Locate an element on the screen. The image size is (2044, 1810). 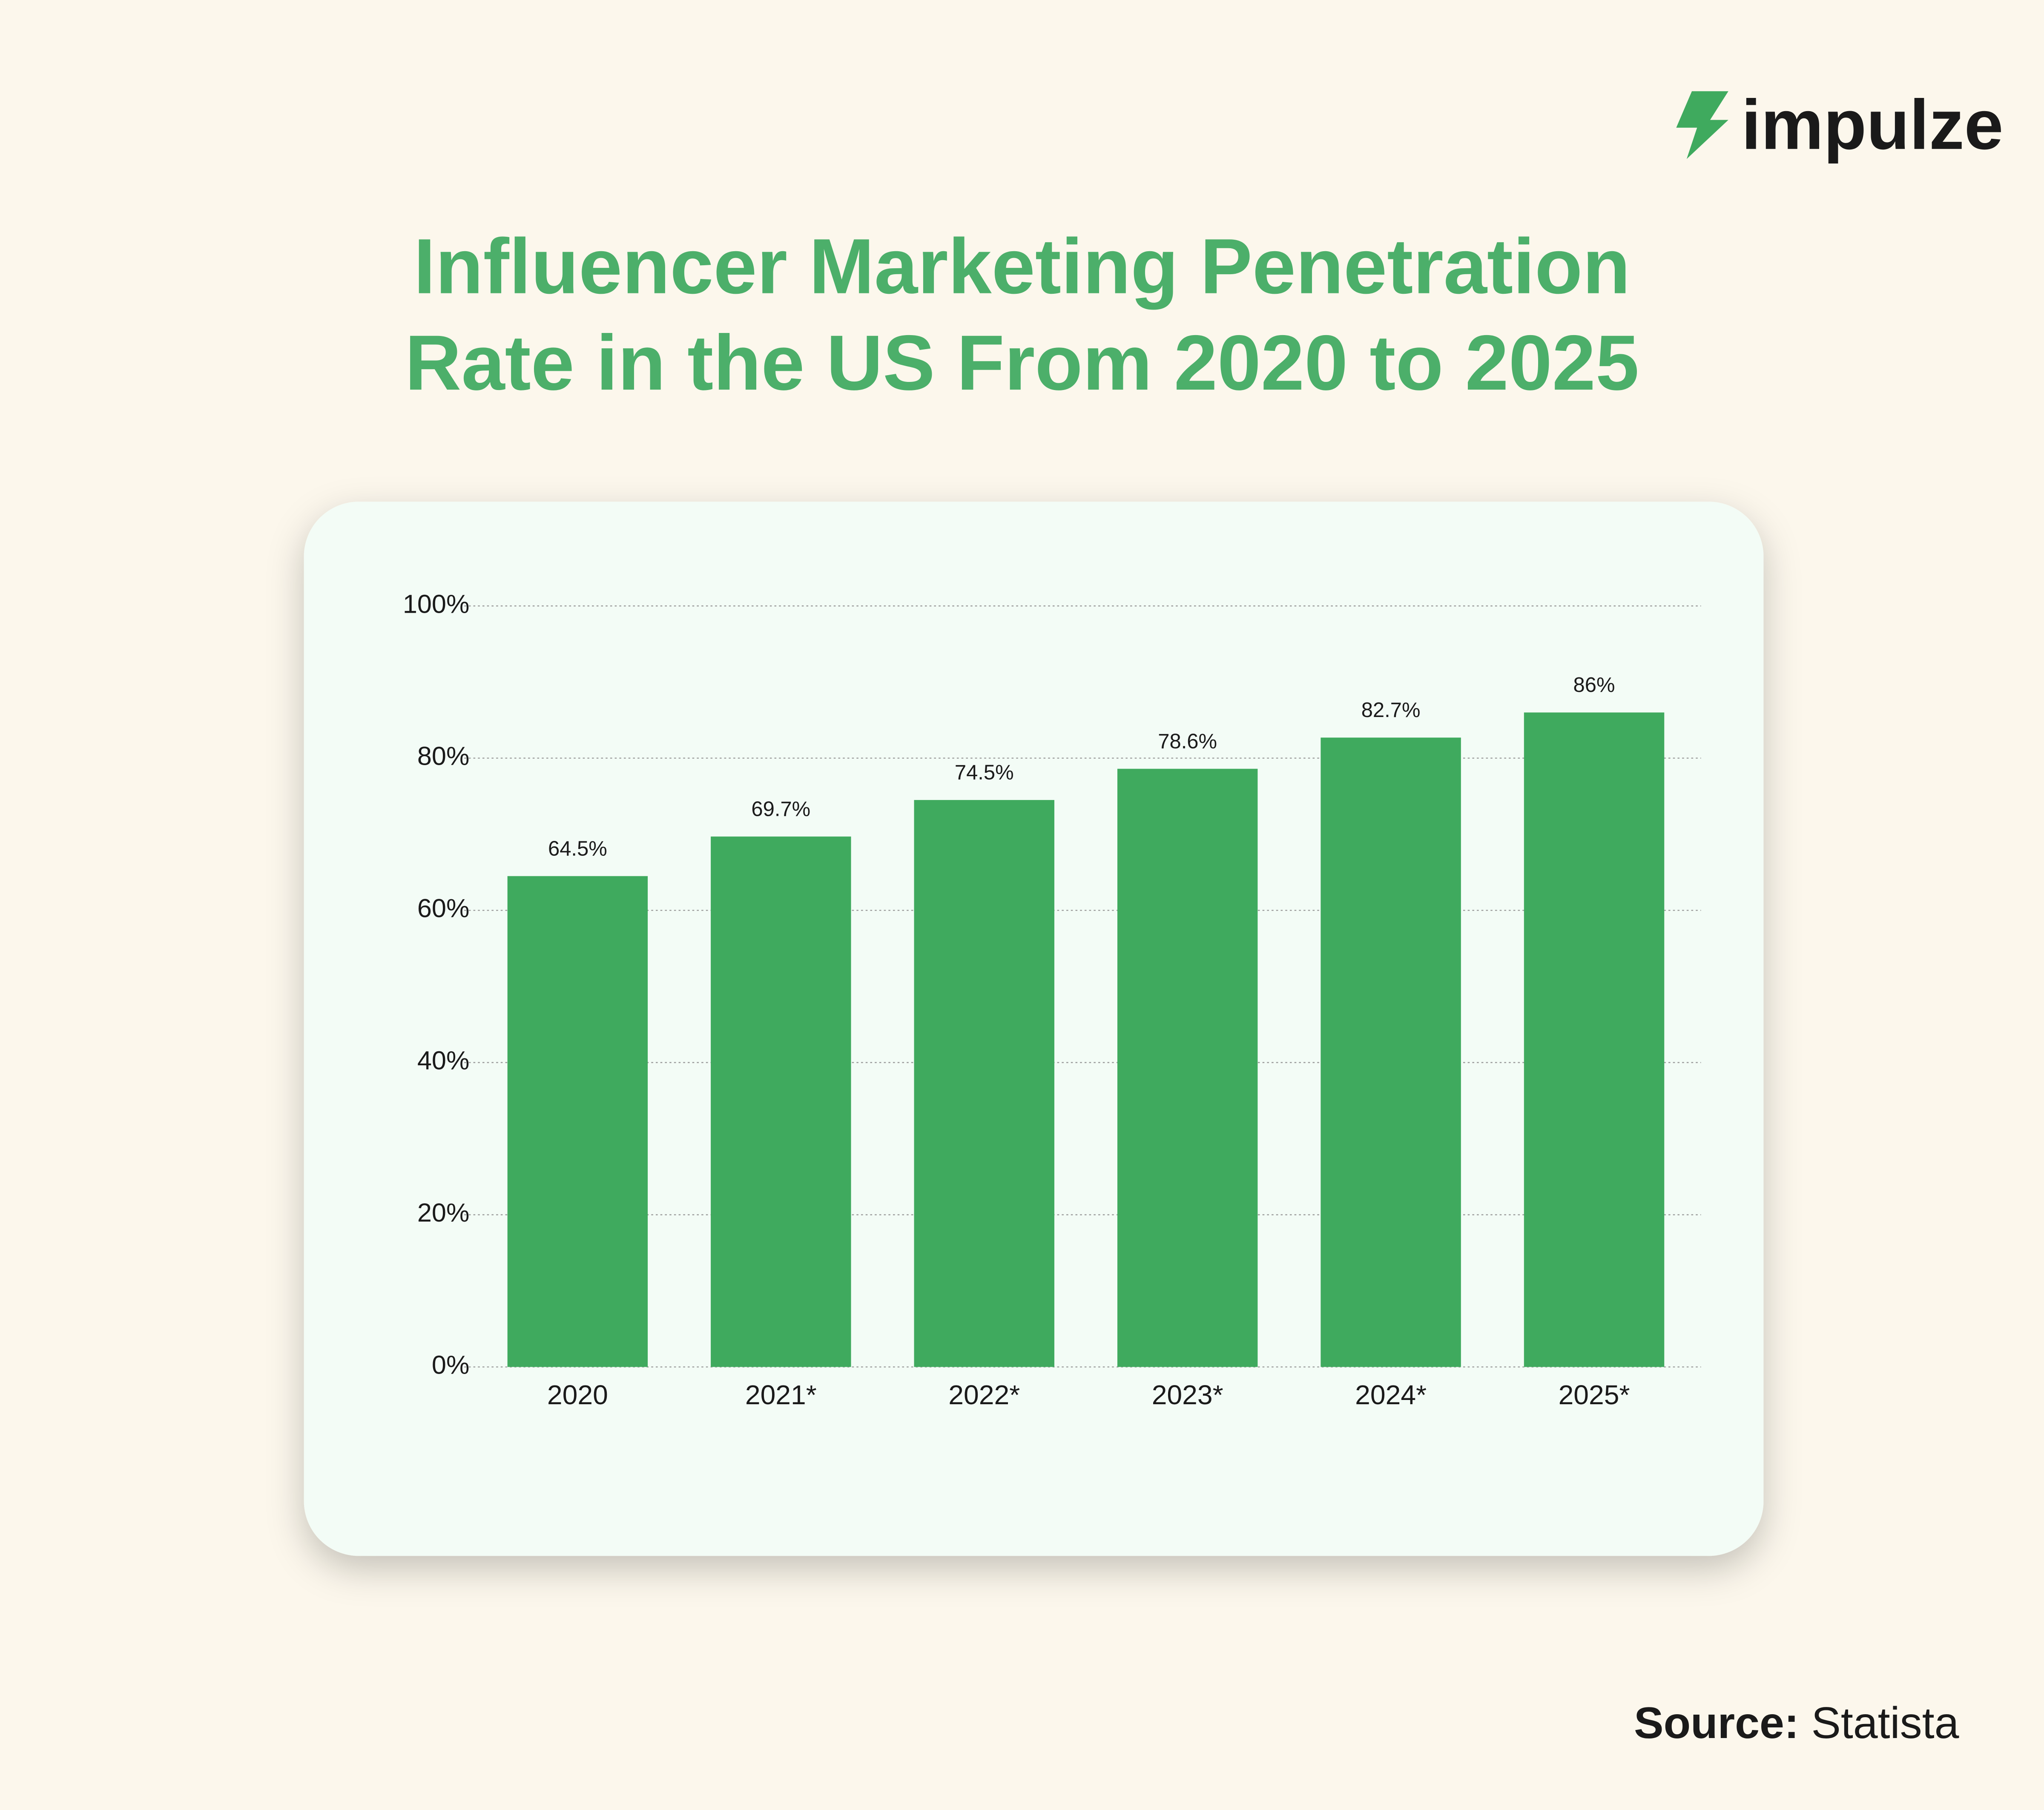
y-tick-label: 20% is located at coordinates (443, 1212).